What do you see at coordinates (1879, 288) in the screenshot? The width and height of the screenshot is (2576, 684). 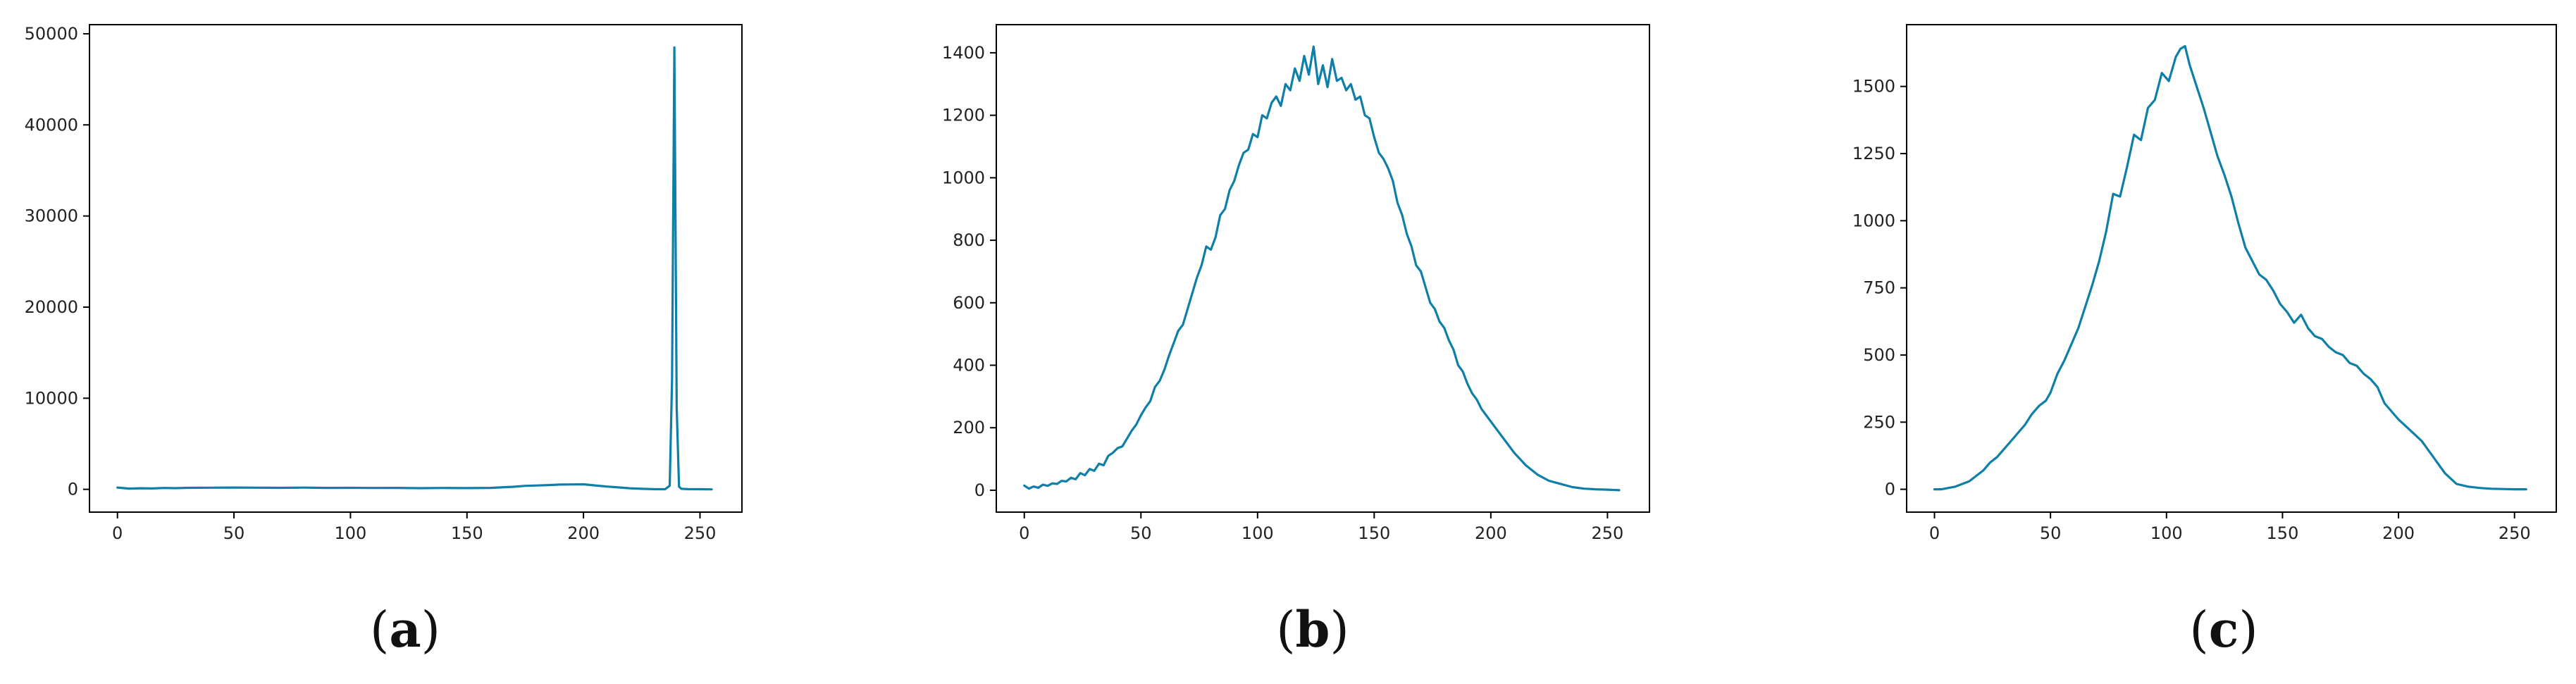 I see `y-tick-label: 750` at bounding box center [1879, 288].